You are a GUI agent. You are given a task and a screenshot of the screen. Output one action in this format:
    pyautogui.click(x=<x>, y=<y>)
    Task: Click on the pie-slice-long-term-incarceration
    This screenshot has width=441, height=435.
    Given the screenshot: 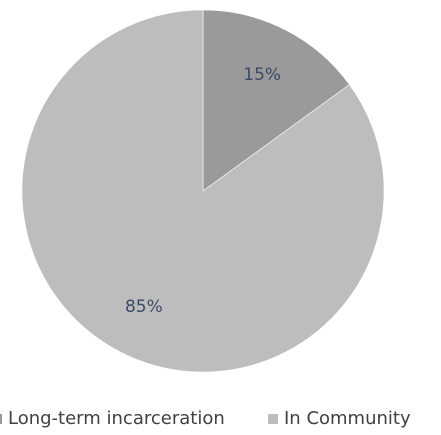 What is the action you would take?
    pyautogui.click(x=276, y=100)
    